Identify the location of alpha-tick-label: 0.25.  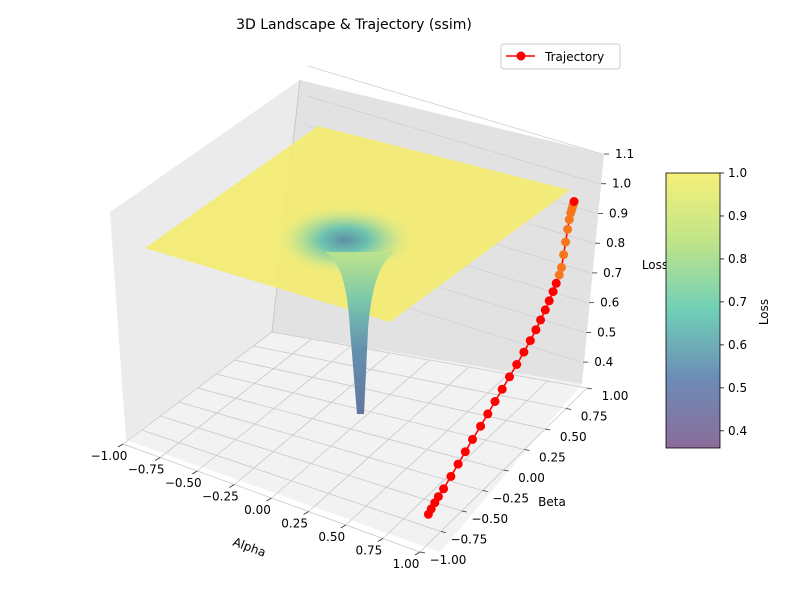
(294, 524).